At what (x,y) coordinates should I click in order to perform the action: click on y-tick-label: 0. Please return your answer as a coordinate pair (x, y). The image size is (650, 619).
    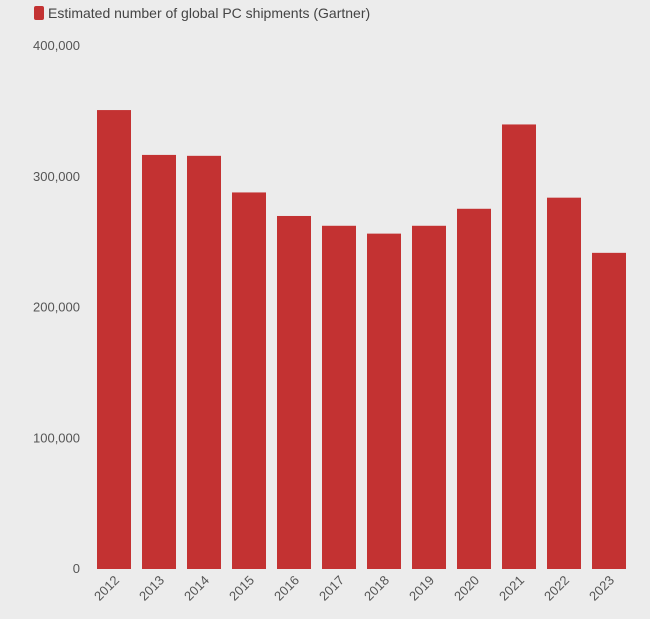
    Looking at the image, I should click on (76, 568).